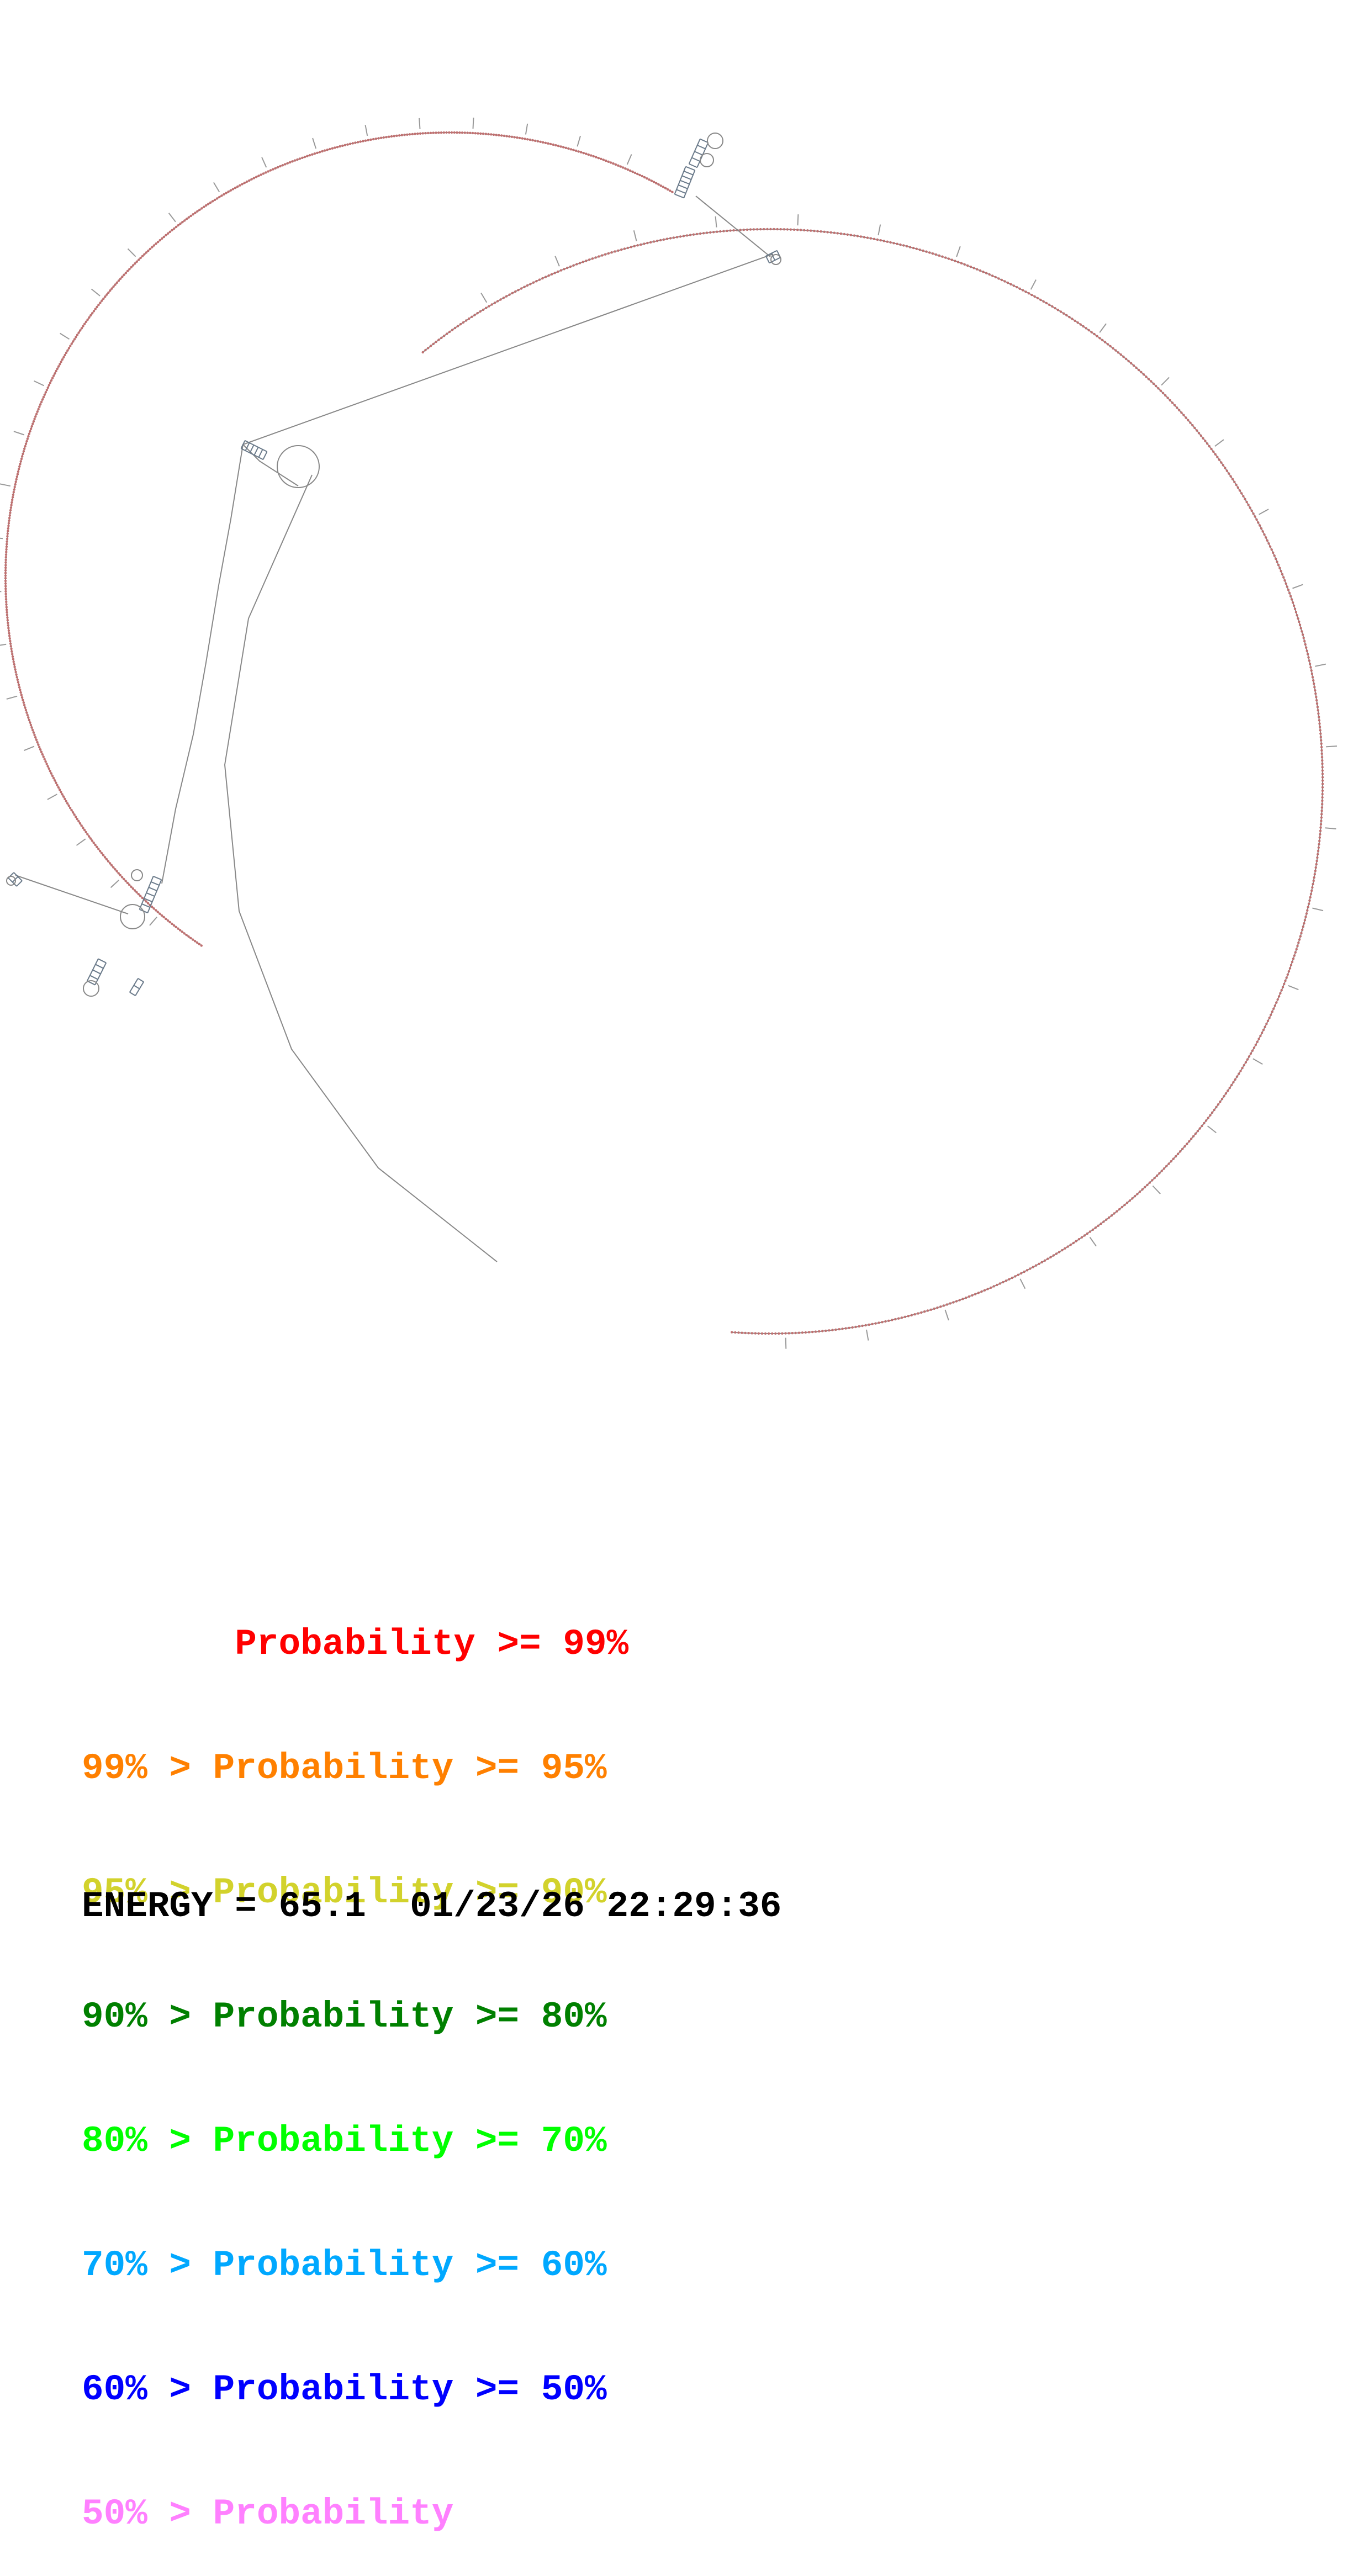 The height and width of the screenshot is (2576, 1369). I want to click on helix-strand, so click(256, 446).